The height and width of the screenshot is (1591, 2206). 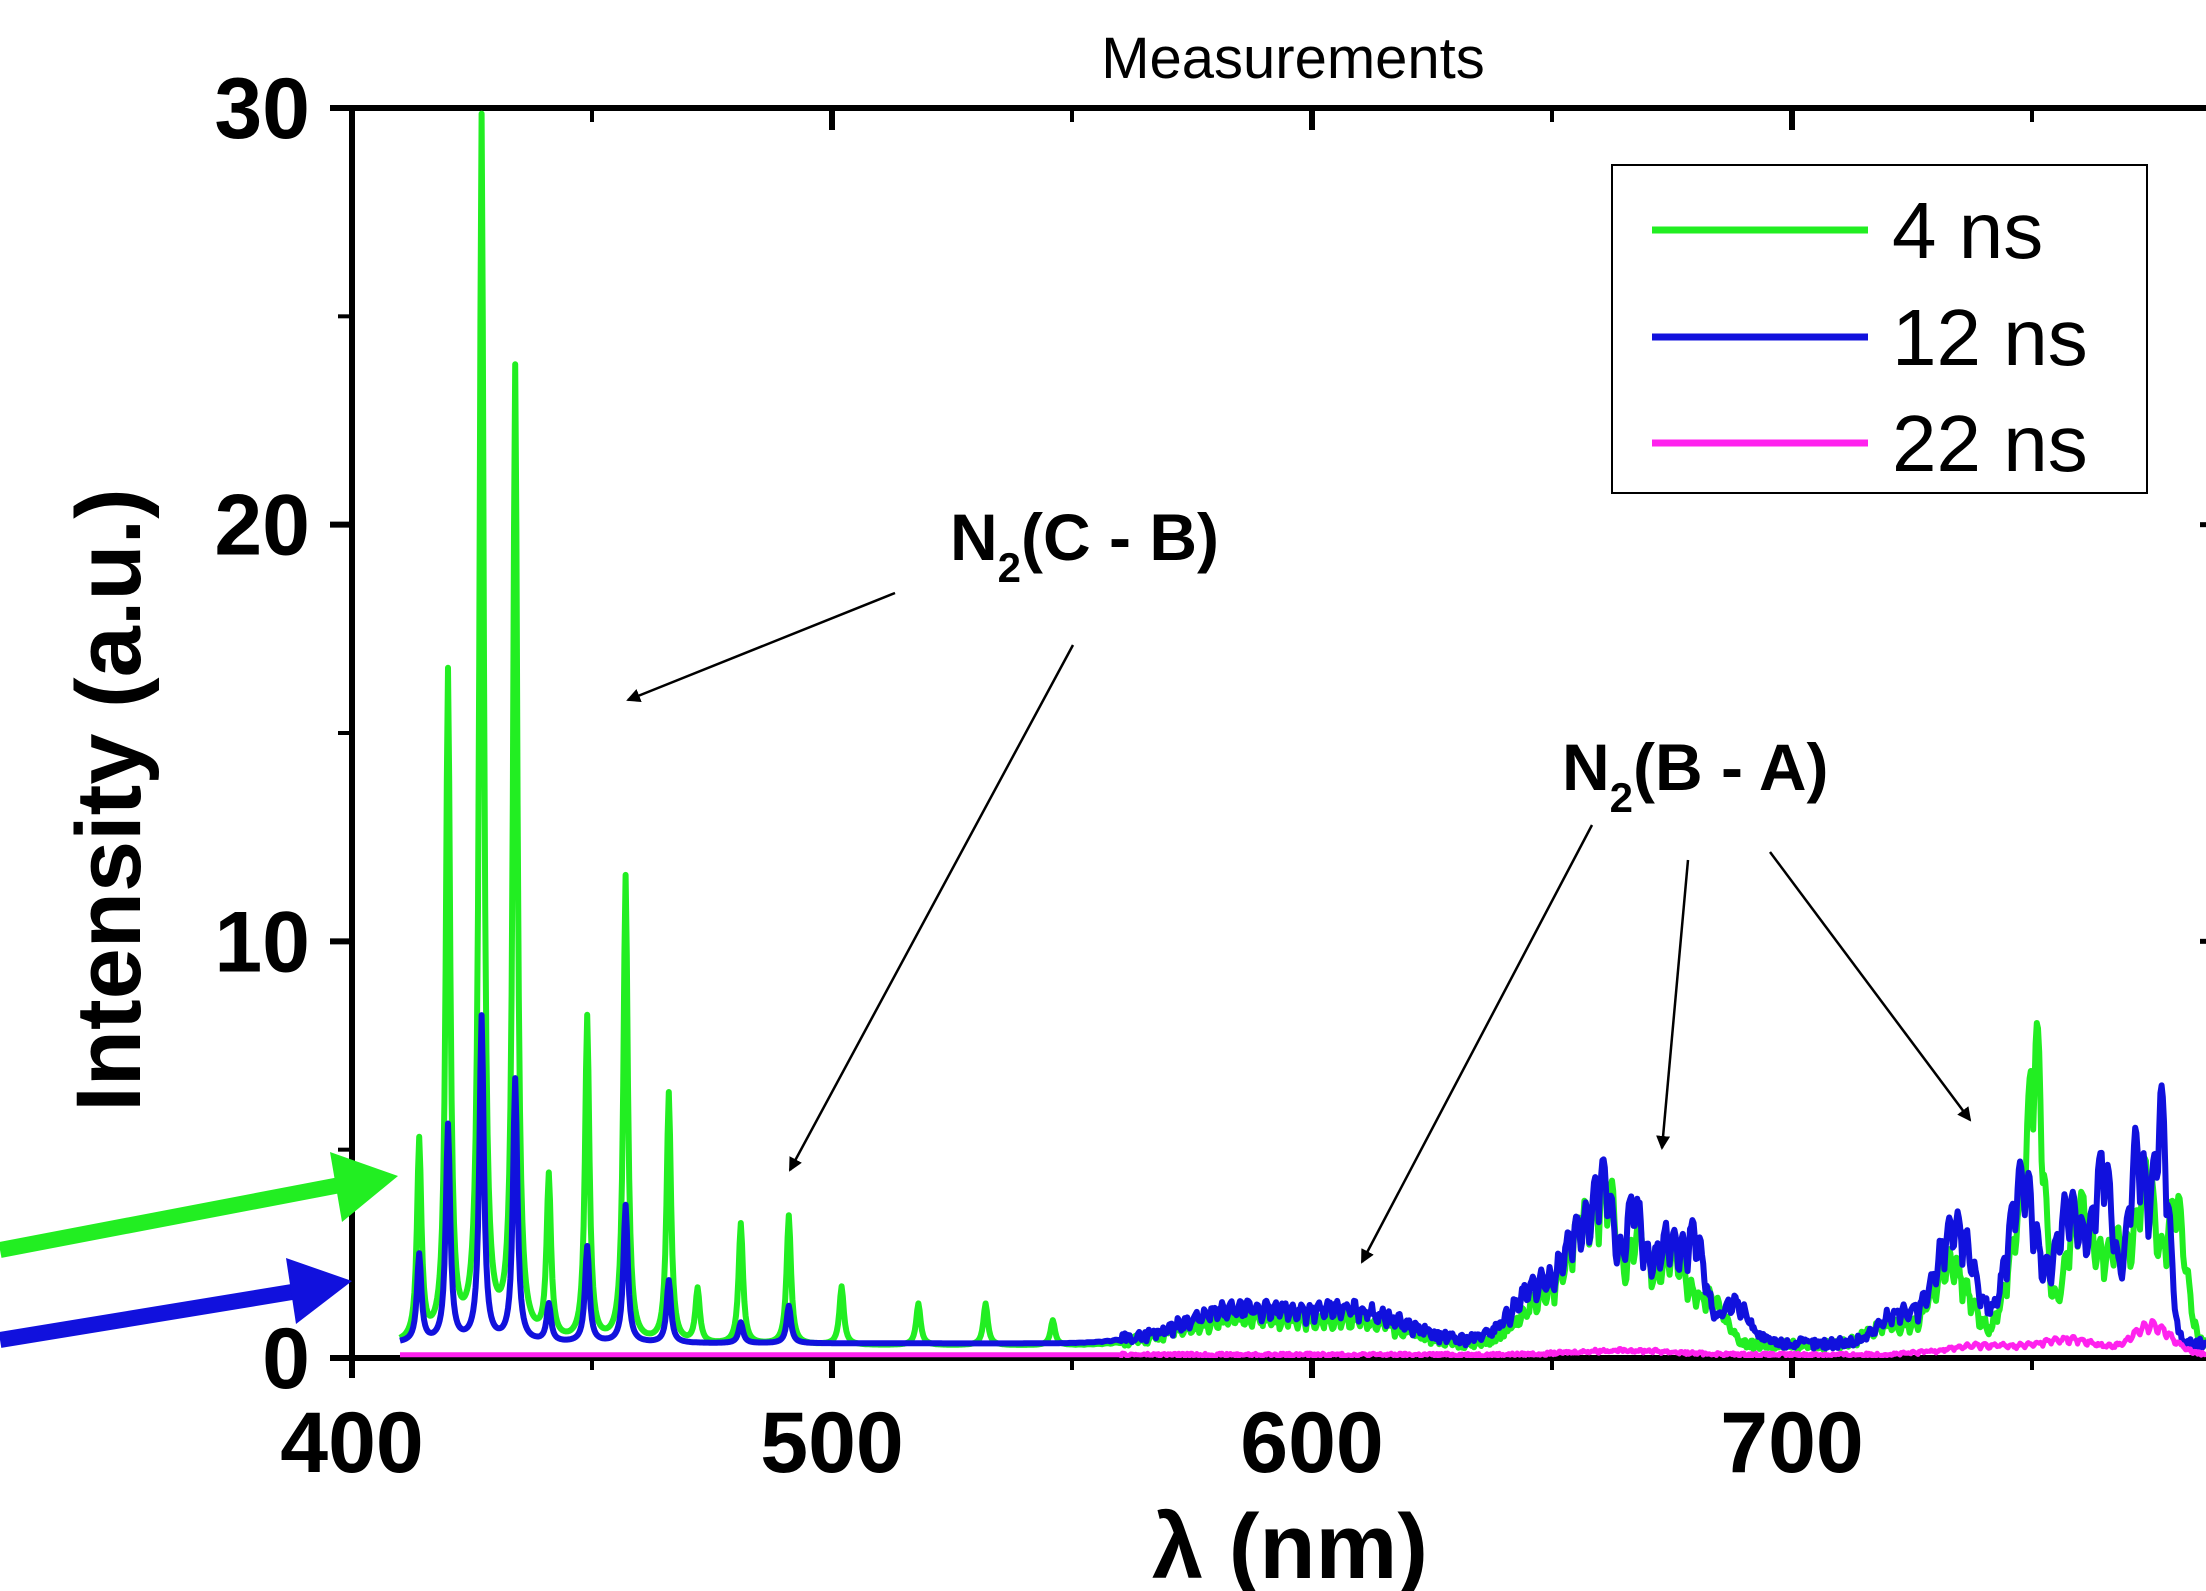 I want to click on y-tick-label: 10, so click(x=262, y=942).